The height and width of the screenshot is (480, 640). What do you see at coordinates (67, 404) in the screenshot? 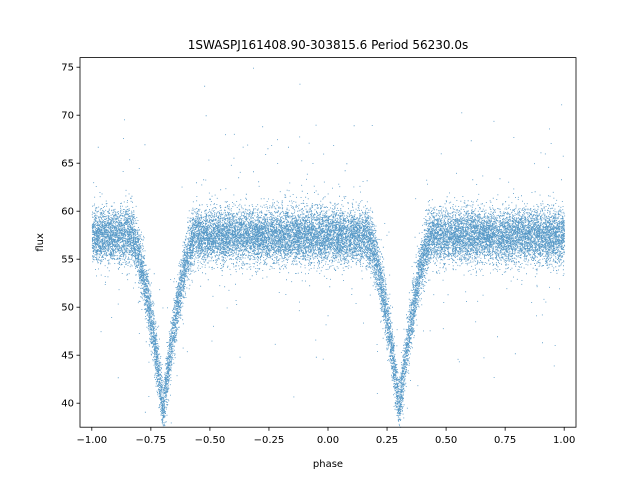
I see `y-tick-label: 40` at bounding box center [67, 404].